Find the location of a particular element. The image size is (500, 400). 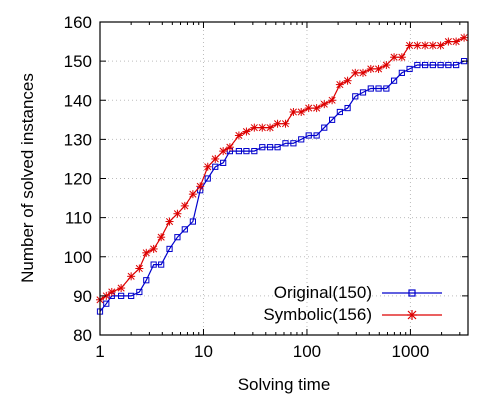

legend-label-symbolic: Symbolic(156) is located at coordinates (317, 314).